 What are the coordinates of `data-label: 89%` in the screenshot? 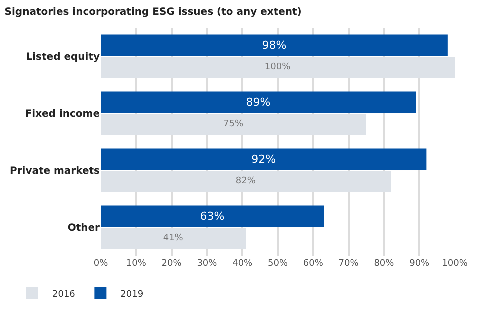 It's located at (258, 102).